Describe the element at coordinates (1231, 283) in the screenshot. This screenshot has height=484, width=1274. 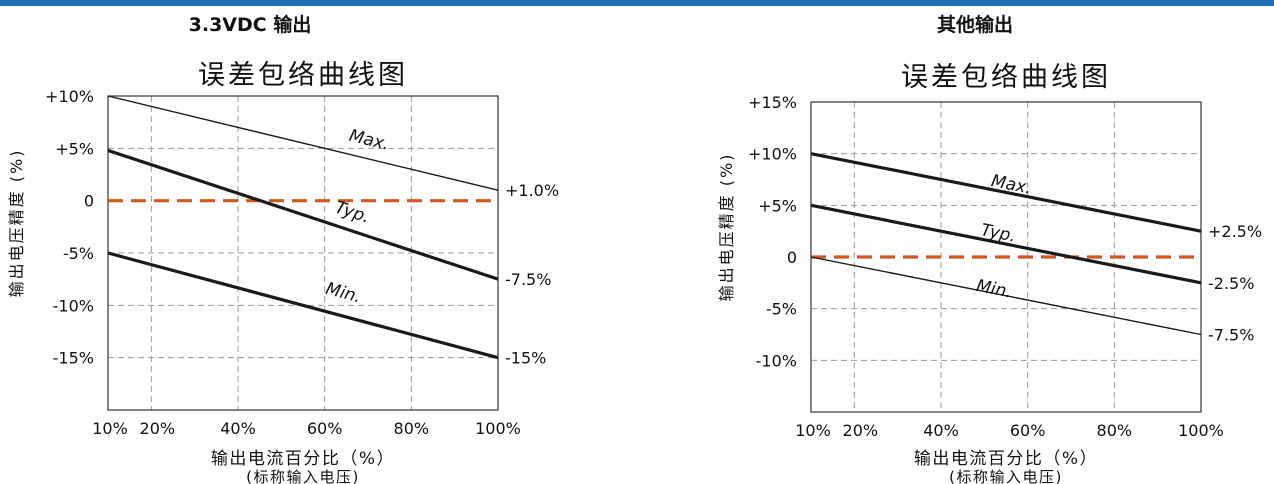
I see `series-end-label: -2.5%` at that location.